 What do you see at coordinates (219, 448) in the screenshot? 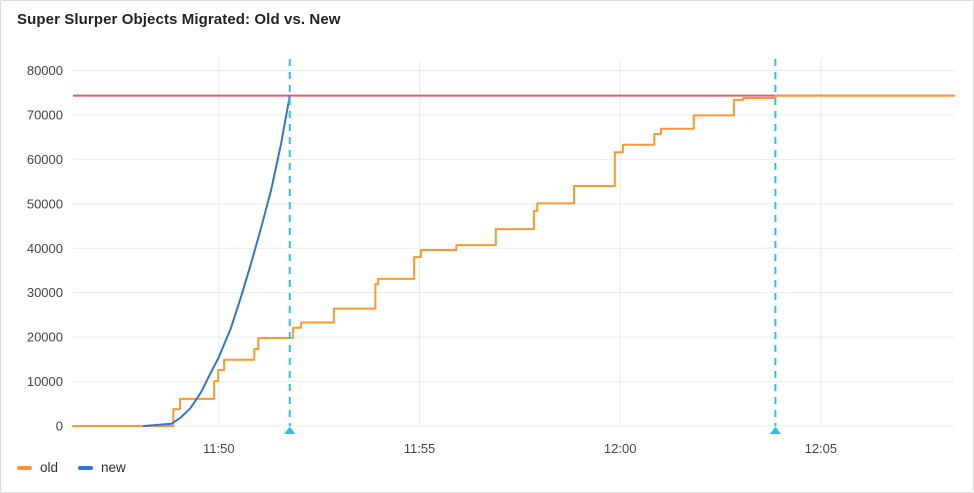
I see `svg-text: 11:50` at bounding box center [219, 448].